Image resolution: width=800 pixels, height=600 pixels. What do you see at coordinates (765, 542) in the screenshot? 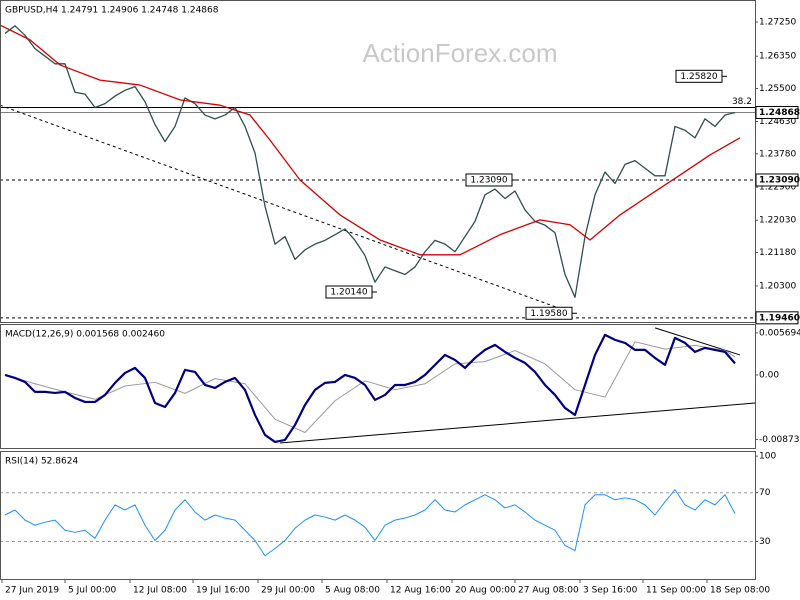
I see `y-tick-label: 30` at bounding box center [765, 542].